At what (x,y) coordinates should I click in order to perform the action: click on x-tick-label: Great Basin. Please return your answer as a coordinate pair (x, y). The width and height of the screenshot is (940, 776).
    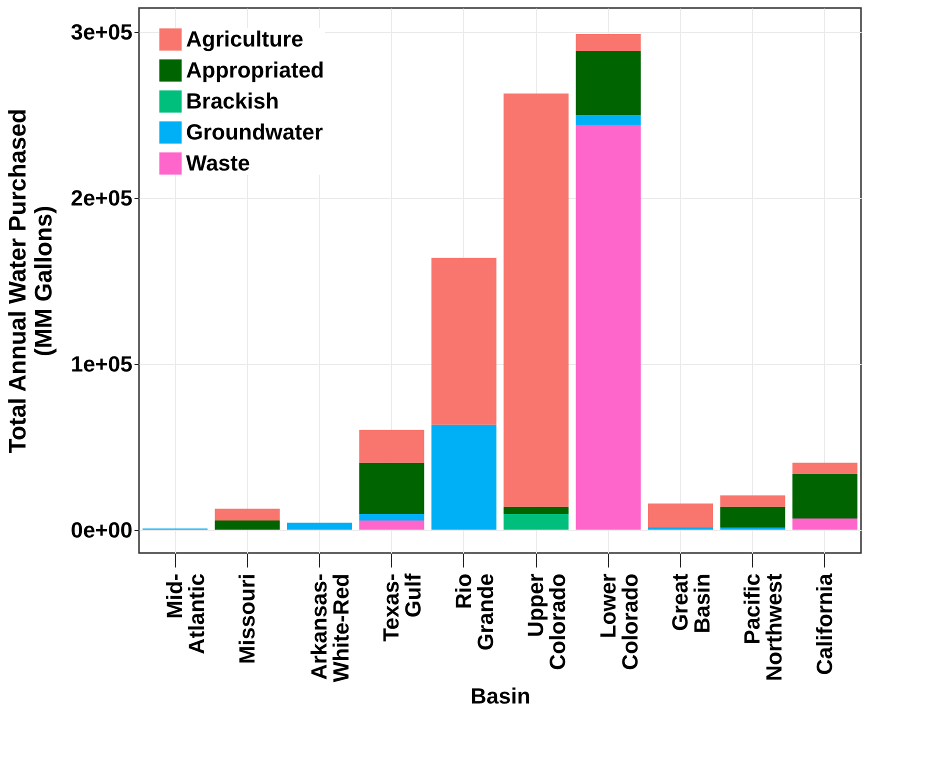
    Looking at the image, I should click on (691, 603).